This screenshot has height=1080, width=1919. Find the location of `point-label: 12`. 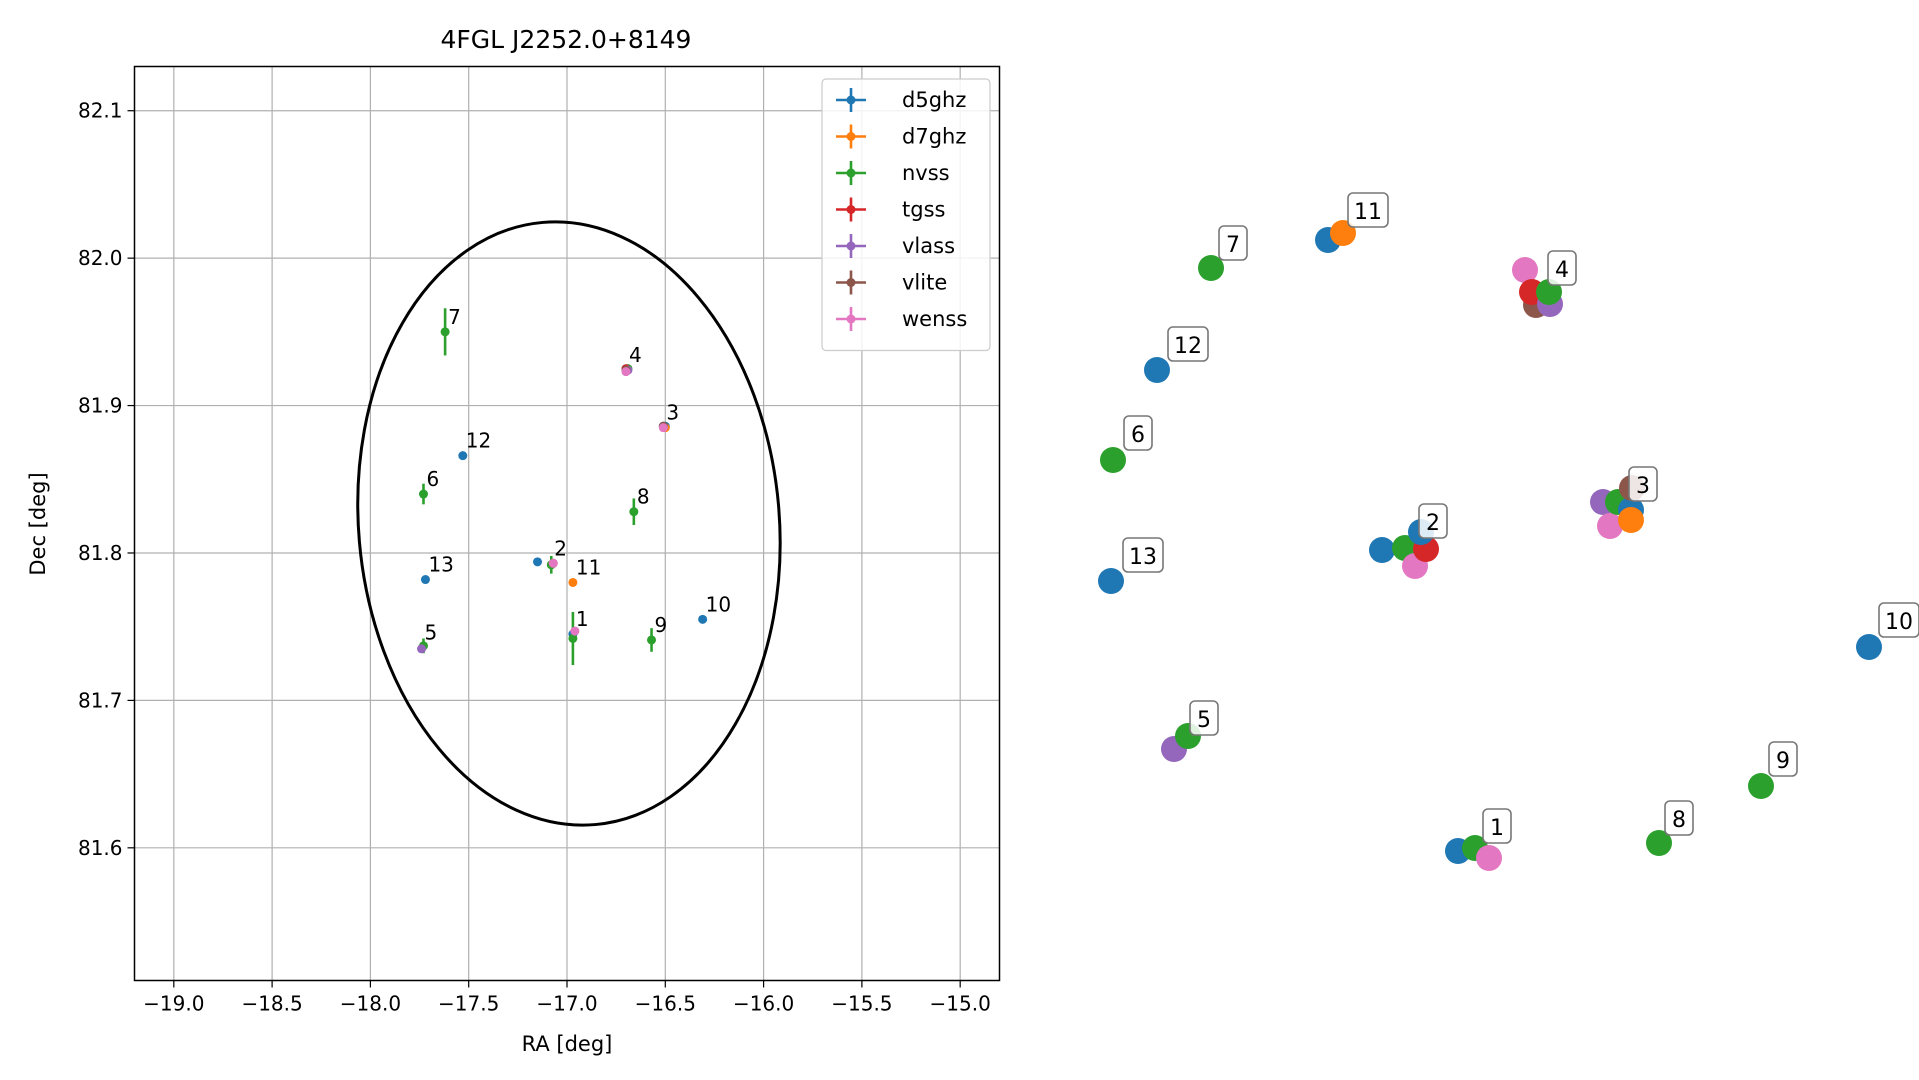

point-label: 12 is located at coordinates (478, 441).